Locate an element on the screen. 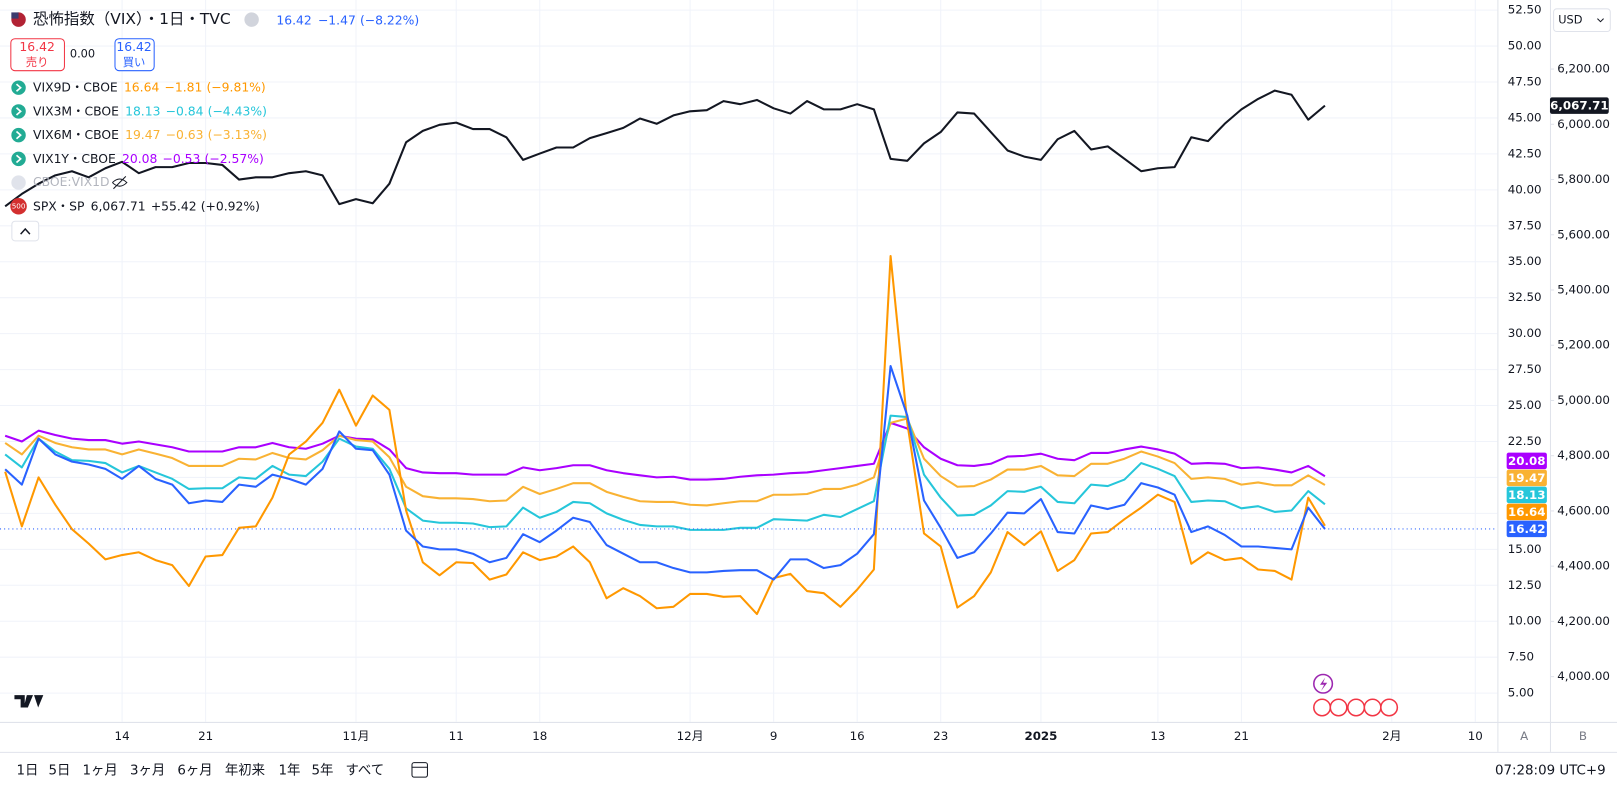  price-badge-label: 16.42 is located at coordinates (1526, 529).